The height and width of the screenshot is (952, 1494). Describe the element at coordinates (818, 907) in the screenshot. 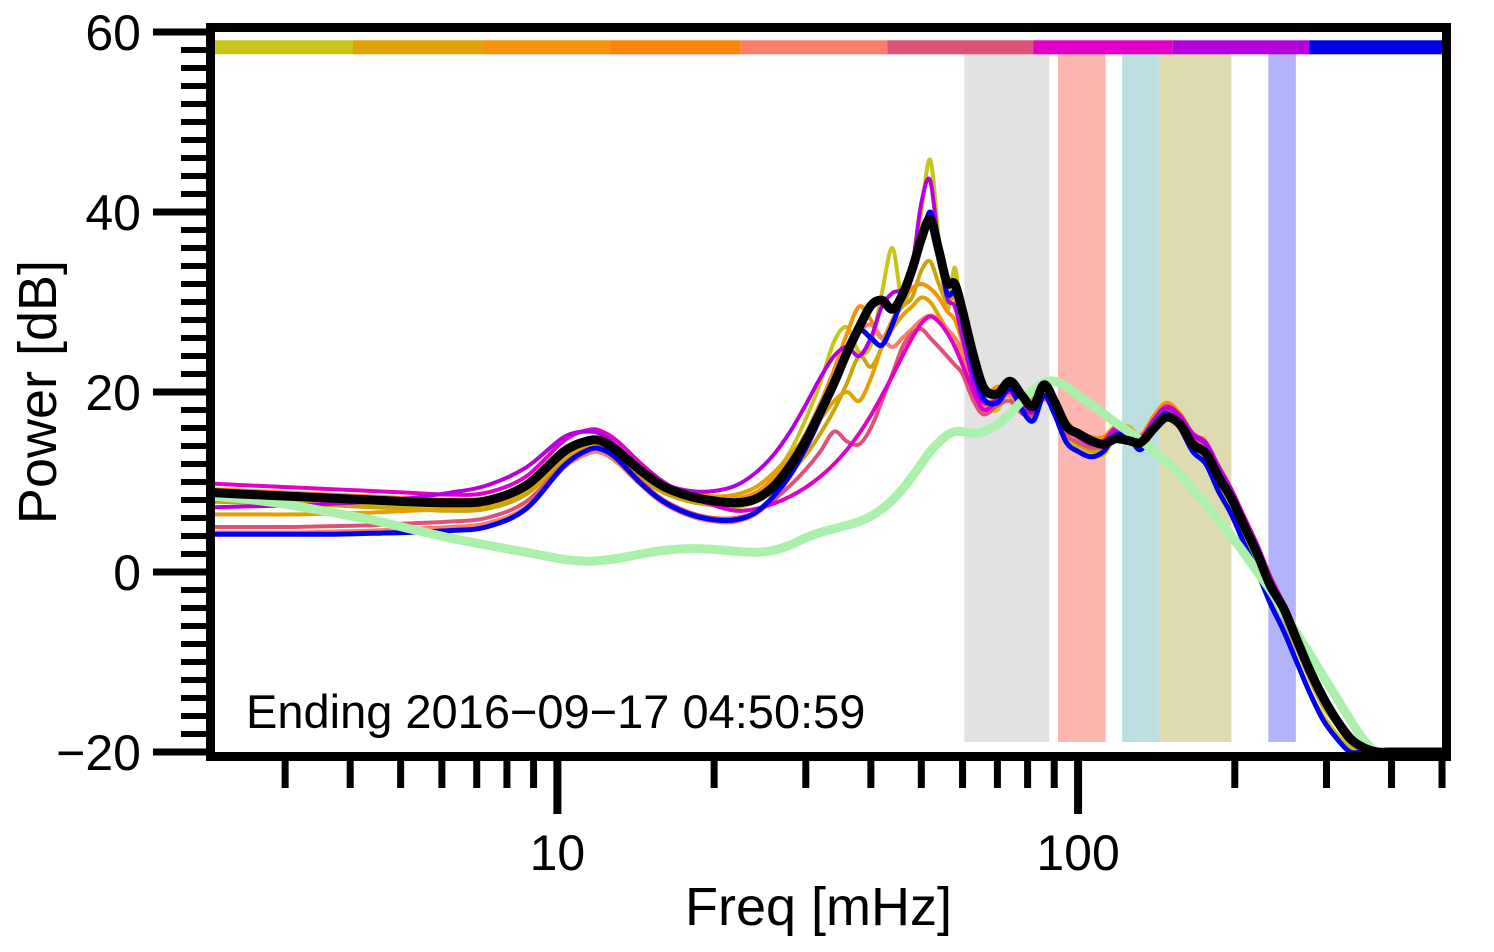

I see `x-axis-title: Freq [mHz]` at that location.